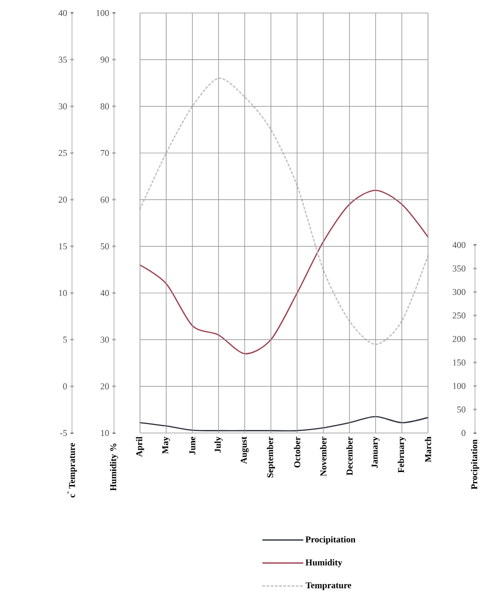 This screenshot has height=605, width=481. I want to click on y-tick-label: 10, so click(105, 433).